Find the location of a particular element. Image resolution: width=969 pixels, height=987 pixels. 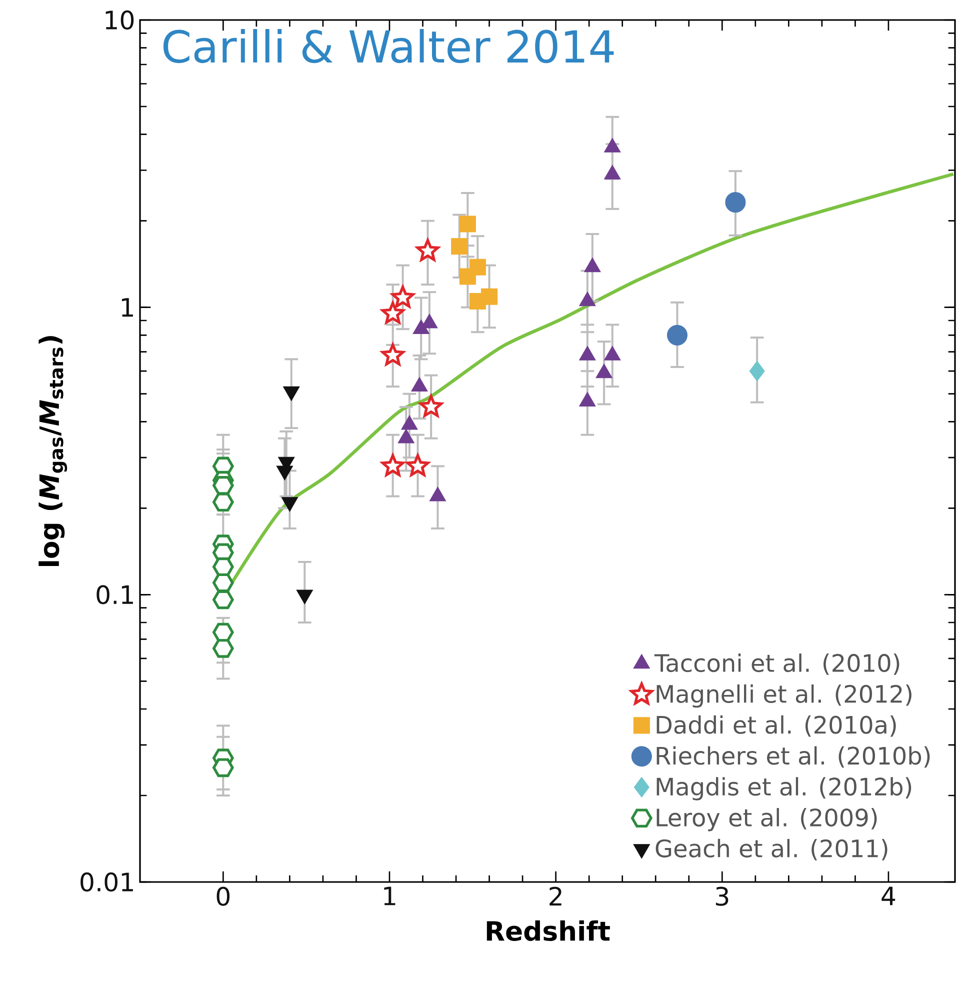

legend-label: Geach et al. (2011) is located at coordinates (772, 849).